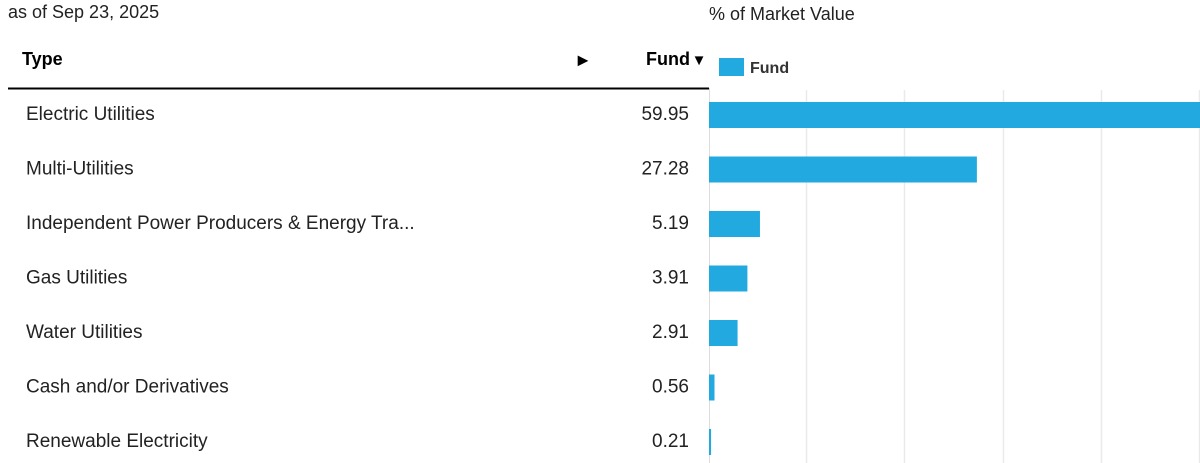 This screenshot has height=463, width=1200. I want to click on fund-value: 2.91, so click(670, 332).